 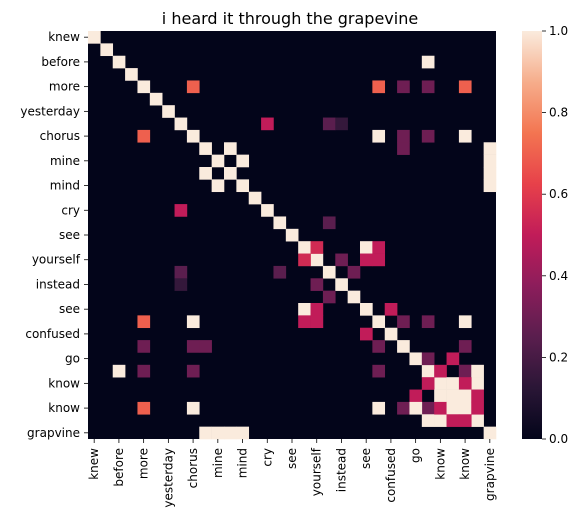 I want to click on y-tick-label: confused, so click(x=52, y=334).